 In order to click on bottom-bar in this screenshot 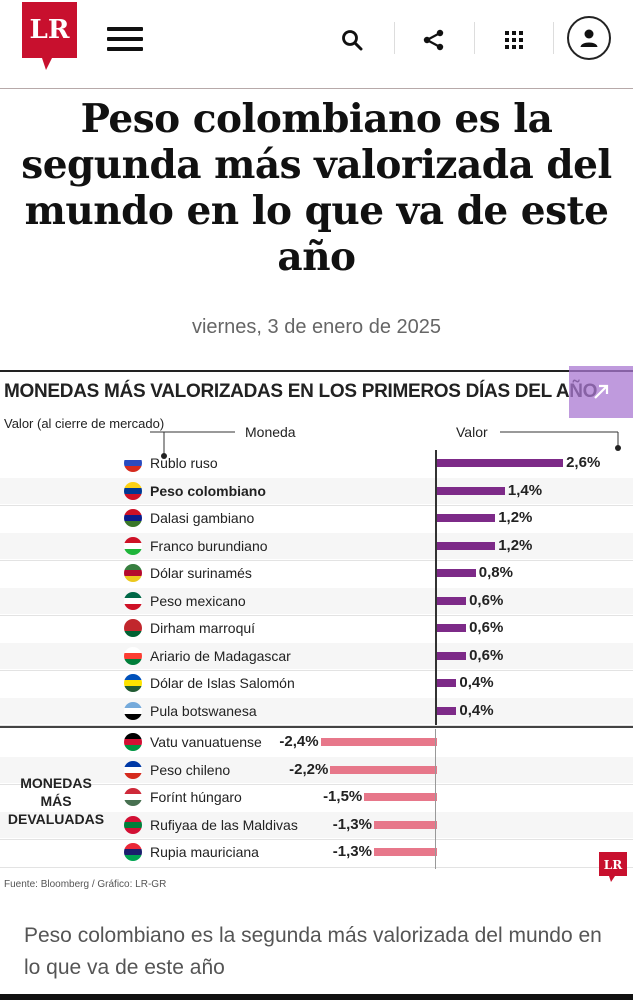, I will do `click(316, 997)`.